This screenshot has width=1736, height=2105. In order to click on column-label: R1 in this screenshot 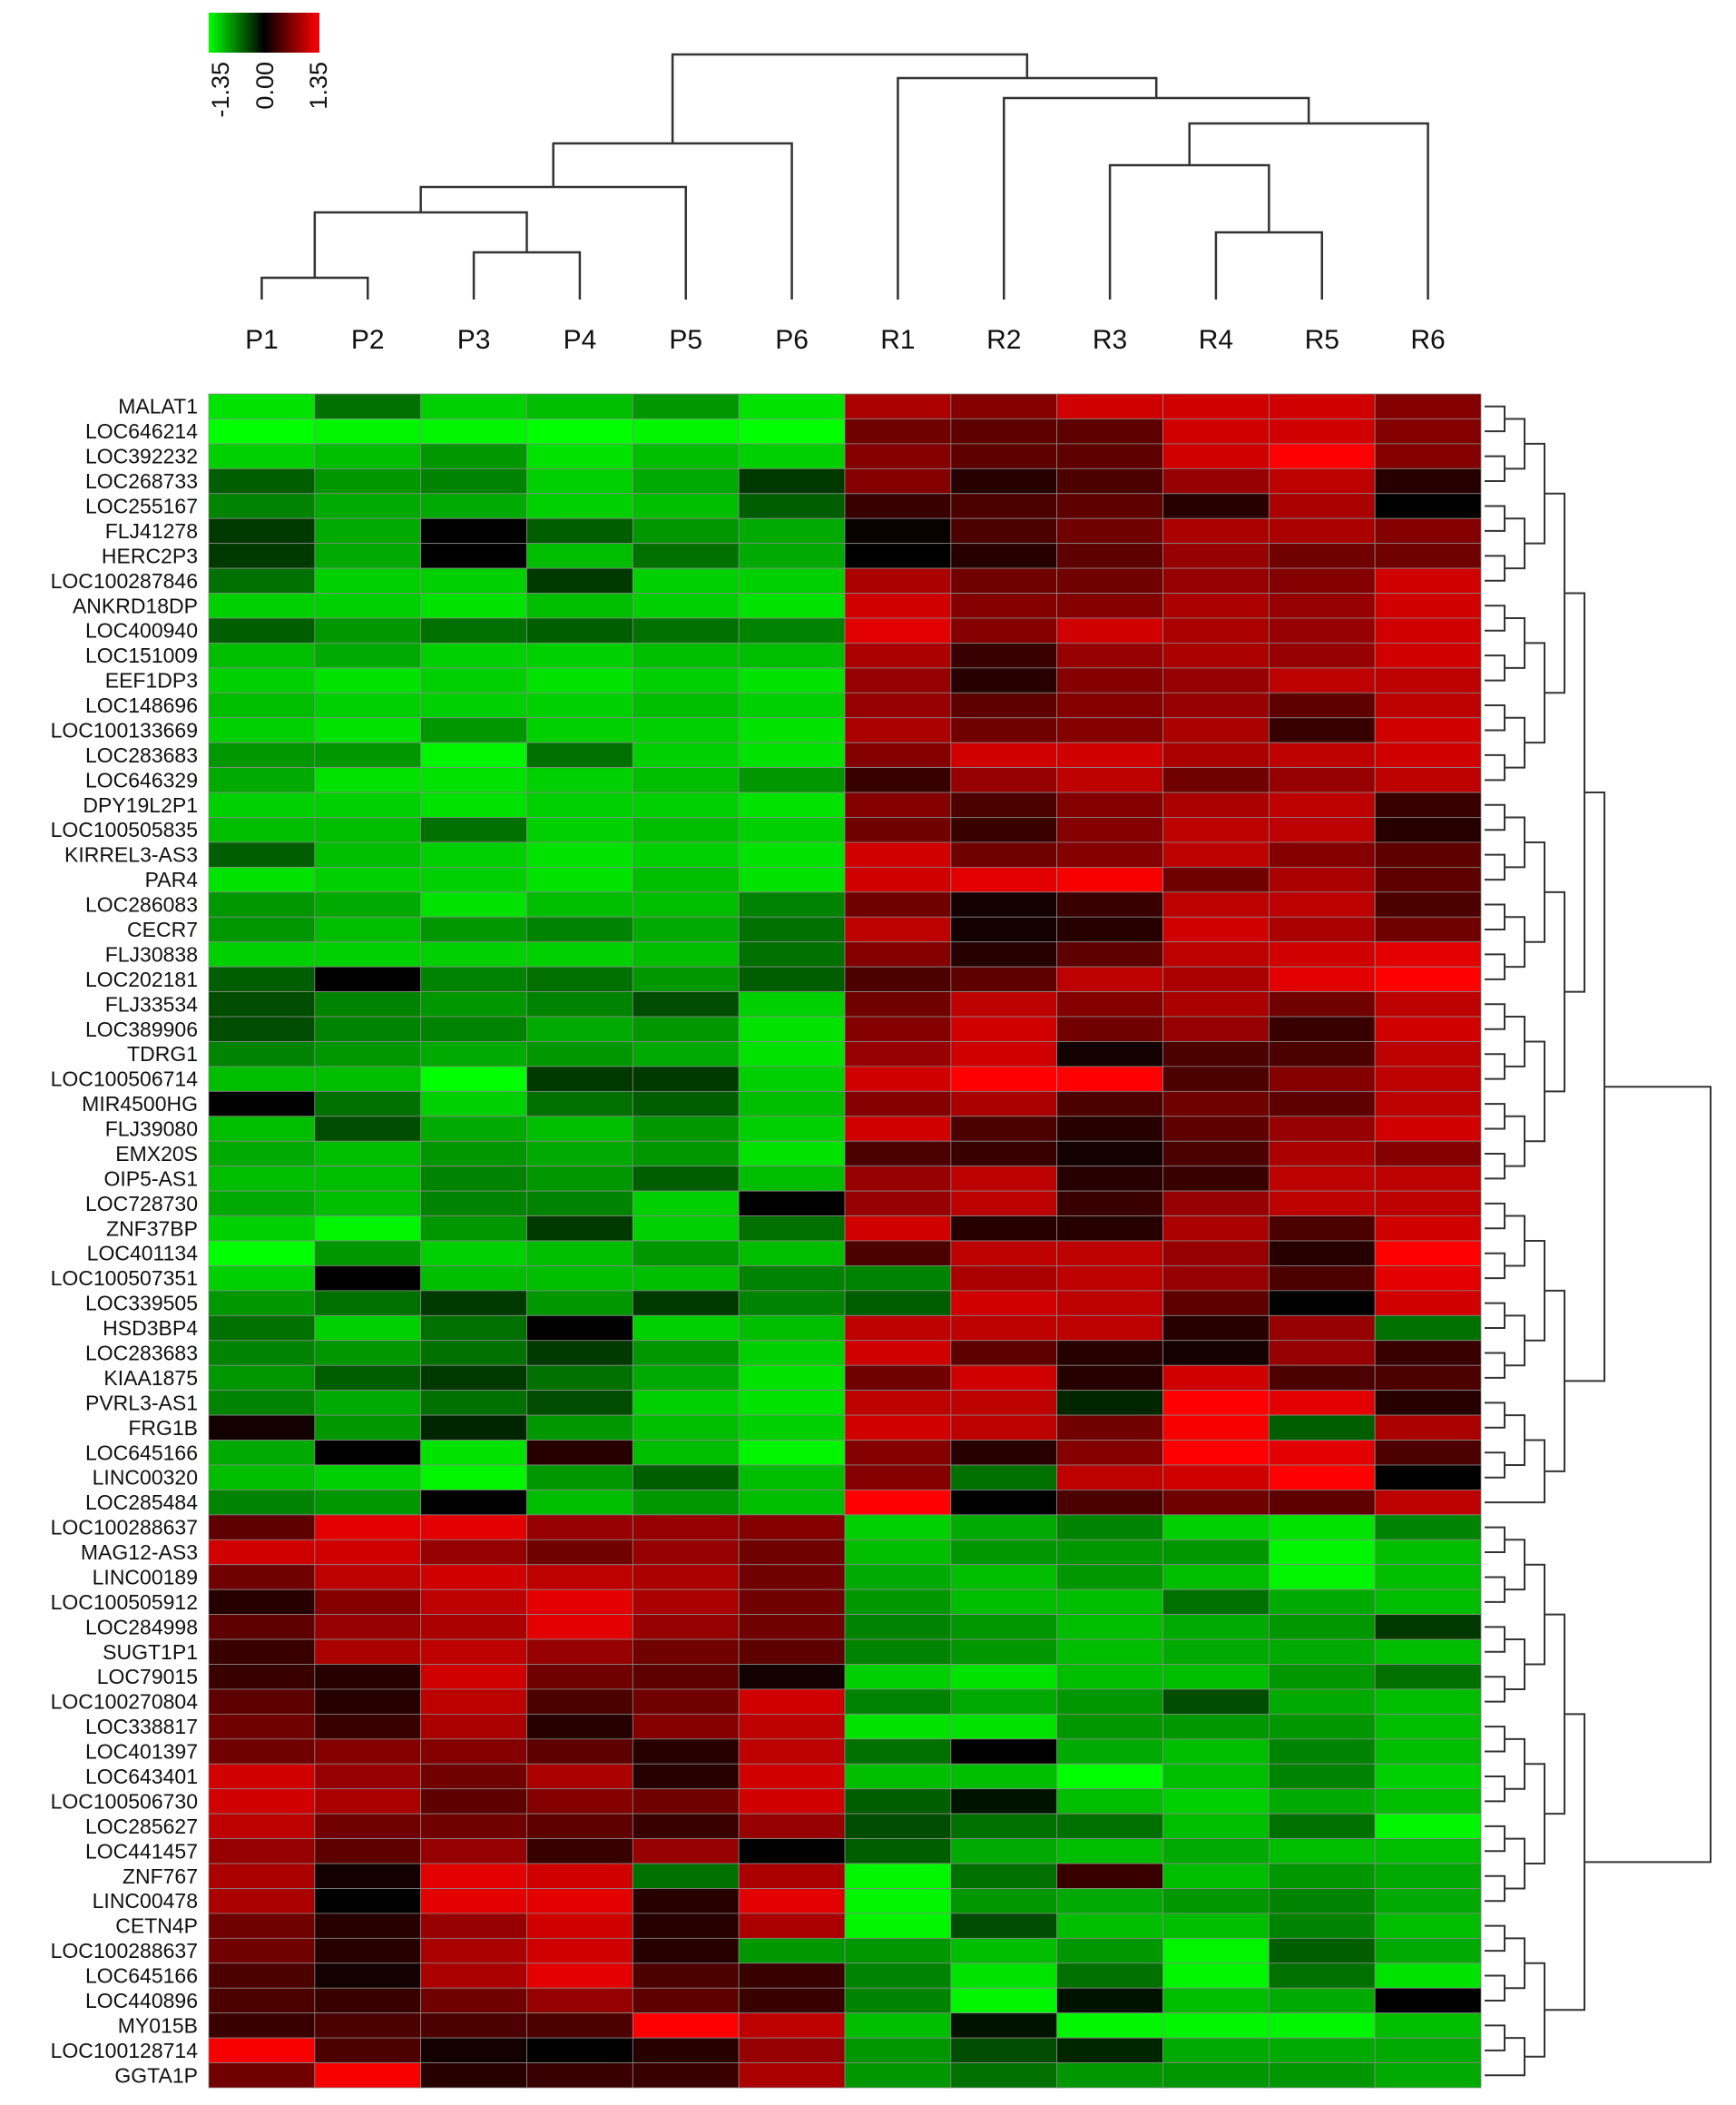, I will do `click(898, 340)`.